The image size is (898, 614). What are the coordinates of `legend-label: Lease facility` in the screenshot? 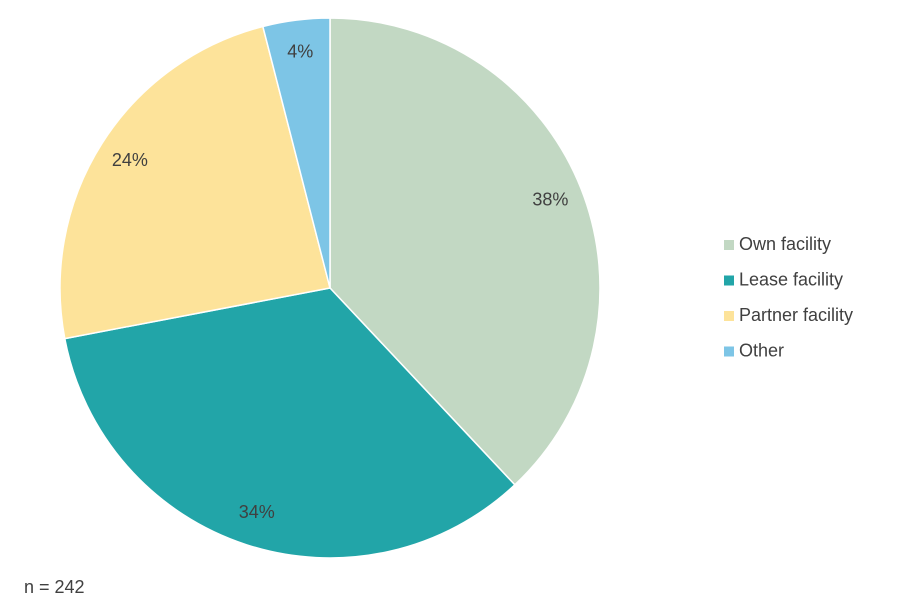 It's located at (791, 279).